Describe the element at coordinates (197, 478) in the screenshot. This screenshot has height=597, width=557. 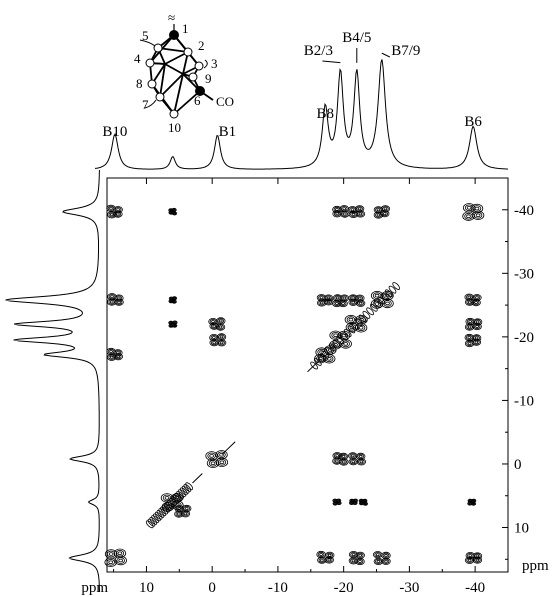
I see `diagonal-trace` at that location.